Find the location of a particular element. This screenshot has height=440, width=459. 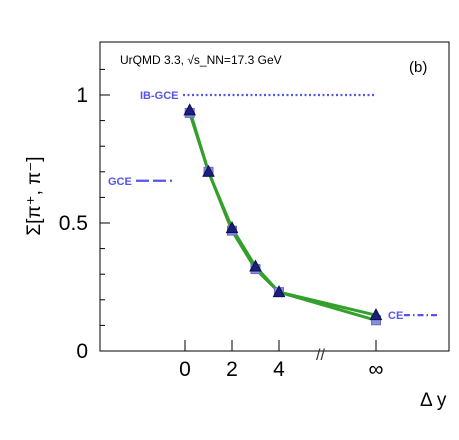

axis-break-label: // is located at coordinates (320, 355).